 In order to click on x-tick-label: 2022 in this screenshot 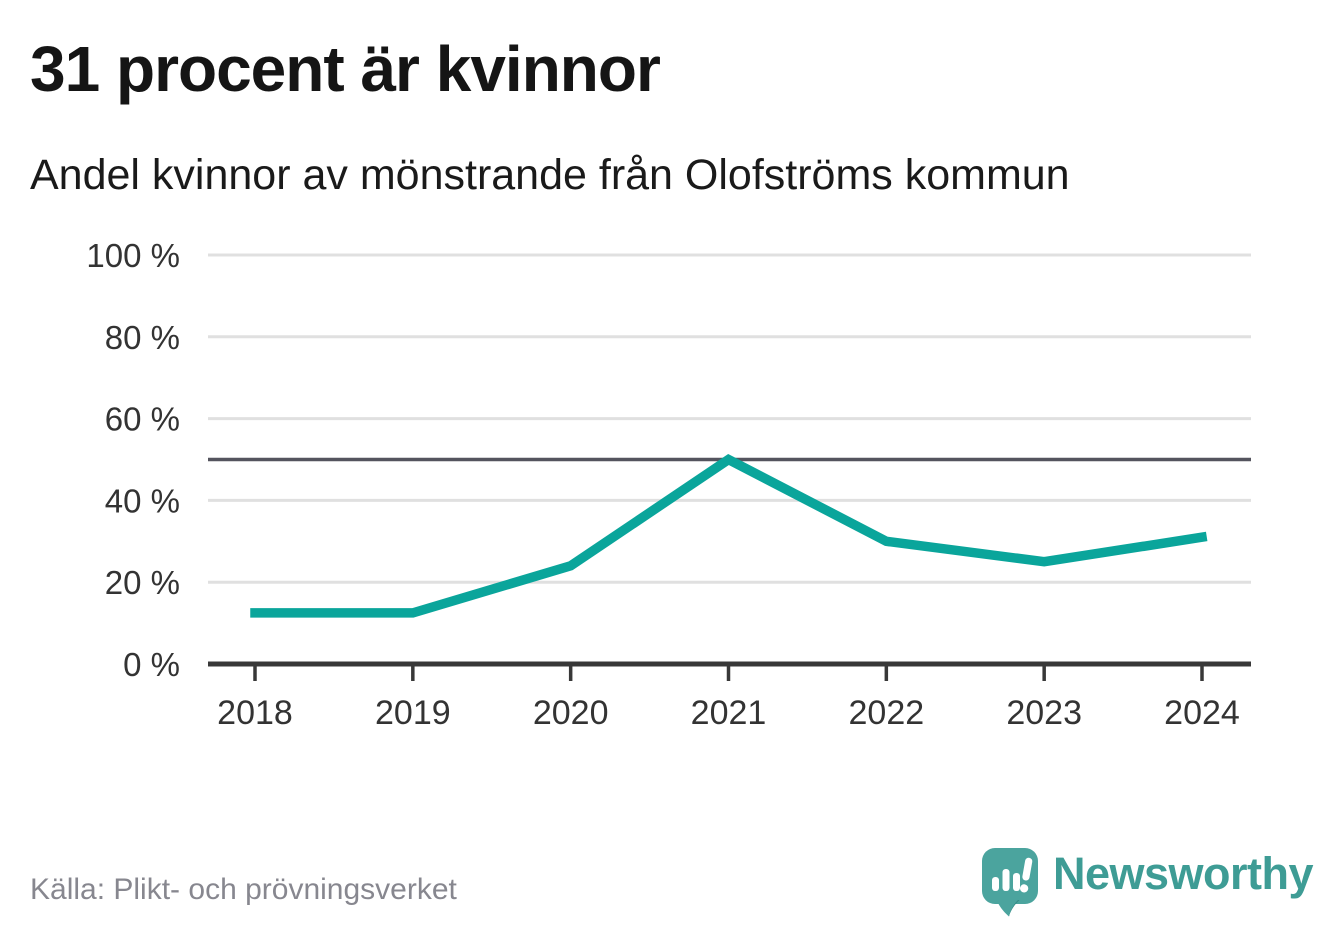, I will do `click(887, 713)`.